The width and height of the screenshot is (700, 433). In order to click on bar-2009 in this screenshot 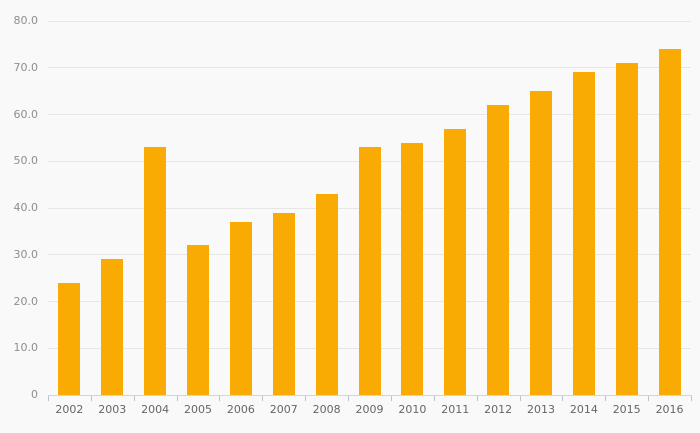, I will do `click(369, 271)`.